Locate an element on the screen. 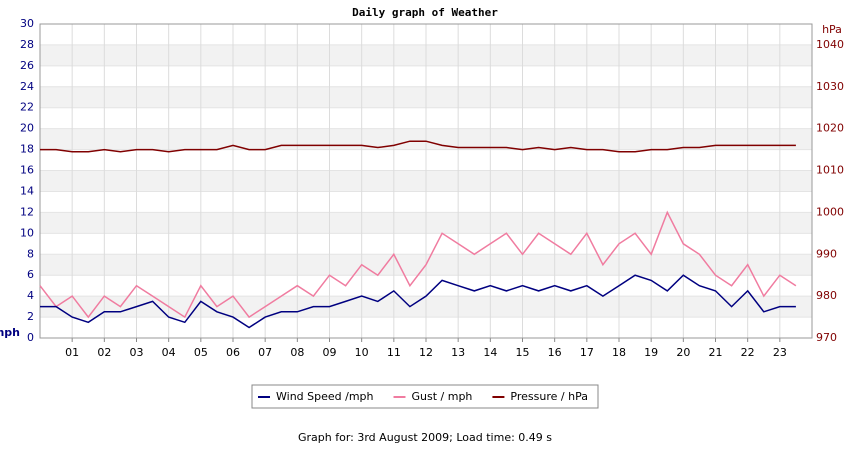  legend-label: Wind Speed /mph is located at coordinates (325, 396).